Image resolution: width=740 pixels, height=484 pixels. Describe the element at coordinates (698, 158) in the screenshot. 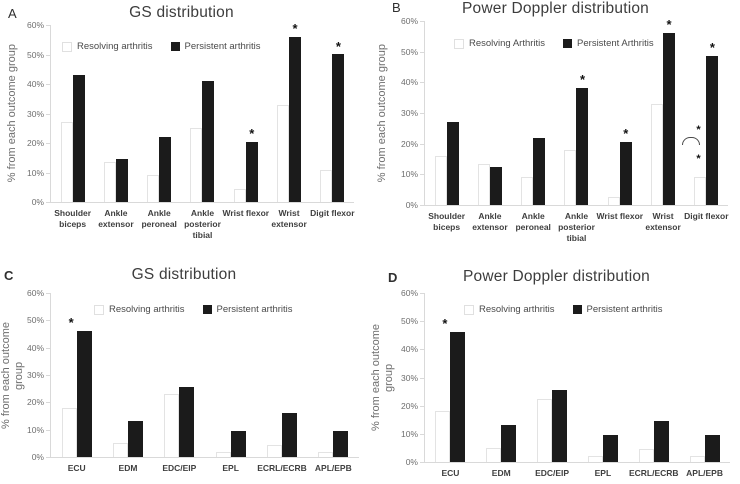

I see `bracket-asterisk-bottom: *` at that location.